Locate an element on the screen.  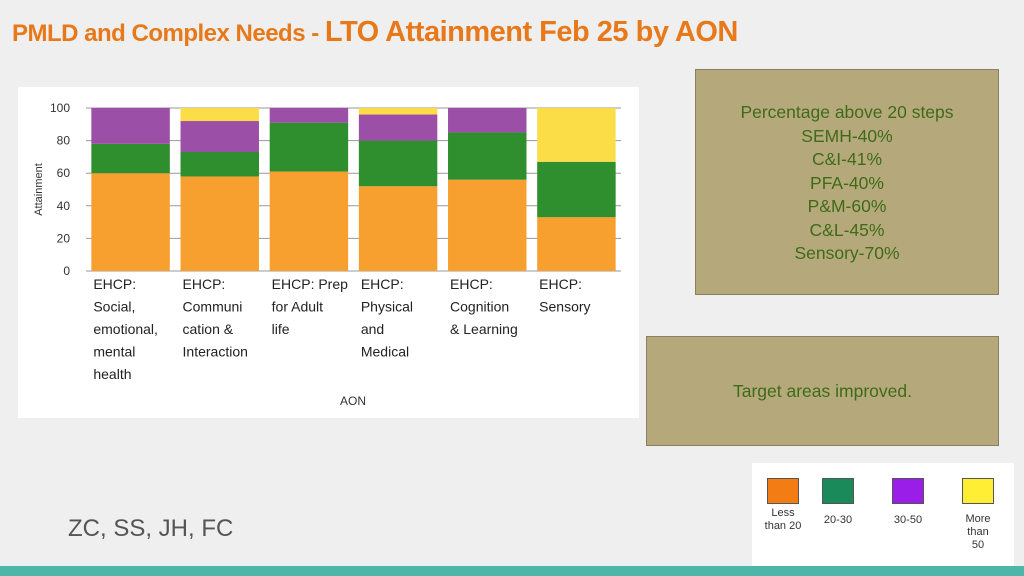
legend-text-0: Less than 20 is located at coordinates (783, 519).